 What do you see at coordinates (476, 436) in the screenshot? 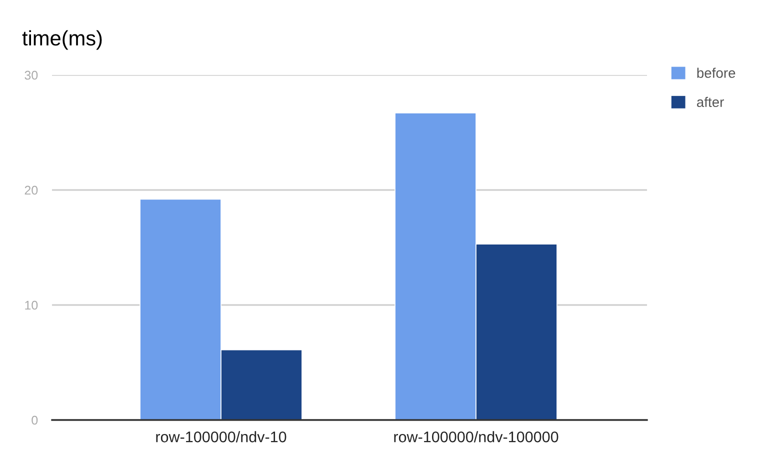
I see `x-tick-label: row-100000/ndv-100000` at bounding box center [476, 436].